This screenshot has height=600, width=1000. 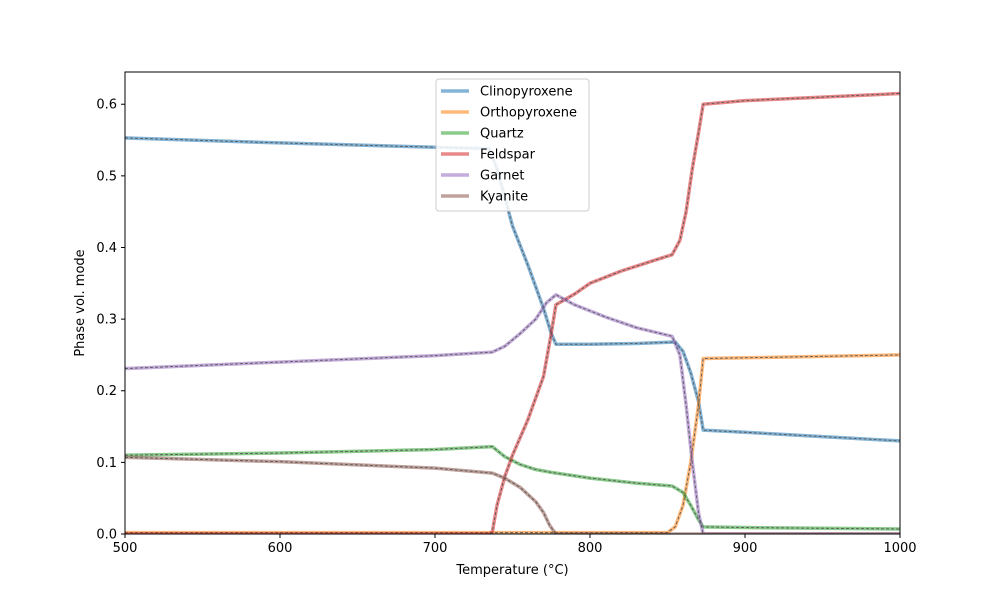 I want to click on x-tick-label: 500, so click(x=125, y=548).